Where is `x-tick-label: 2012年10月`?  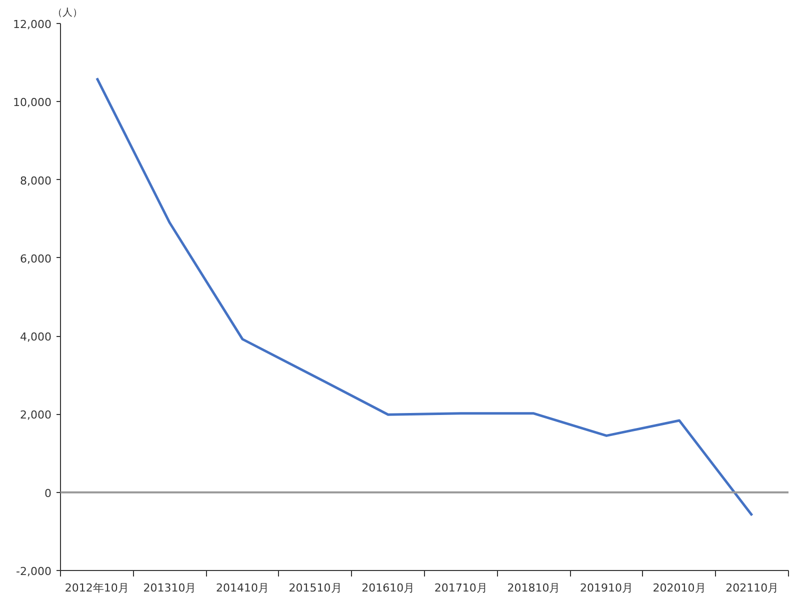
x-tick-label: 2012年10月 is located at coordinates (96, 588).